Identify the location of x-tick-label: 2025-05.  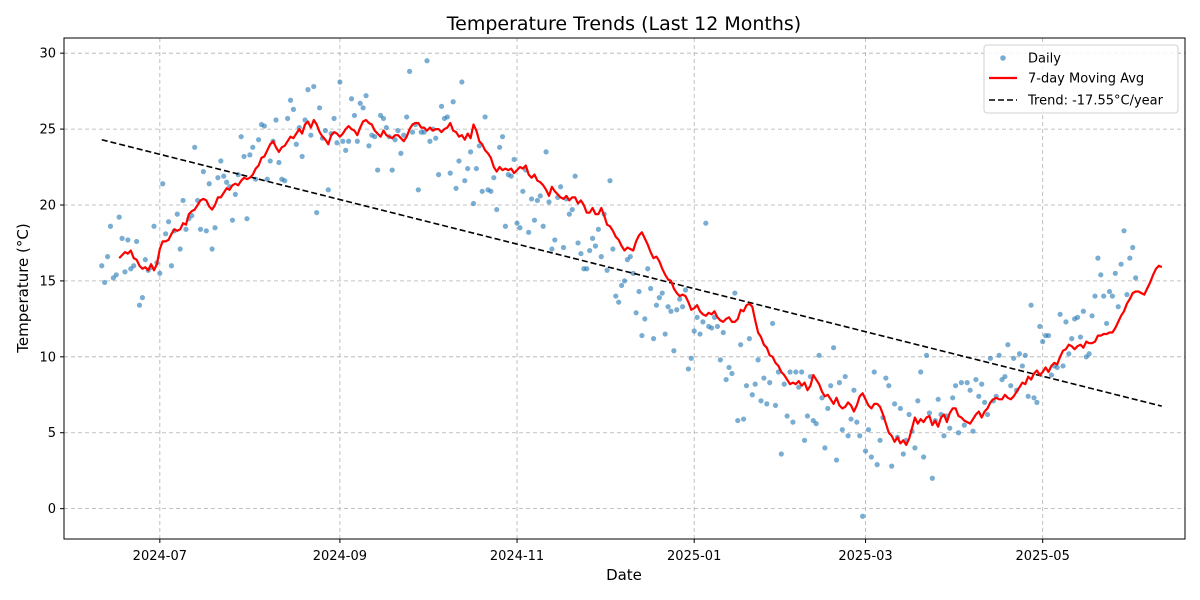
(1043, 556).